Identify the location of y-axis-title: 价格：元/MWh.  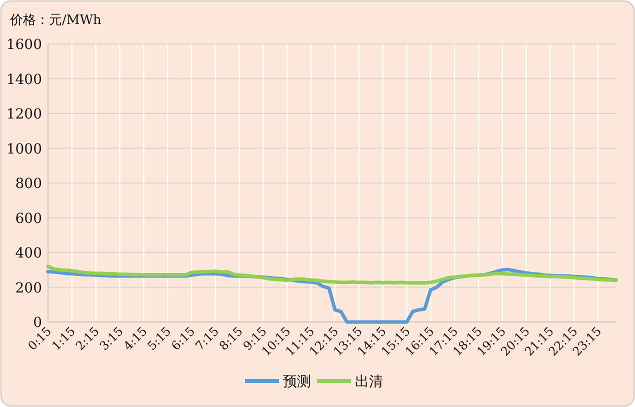
(55, 20).